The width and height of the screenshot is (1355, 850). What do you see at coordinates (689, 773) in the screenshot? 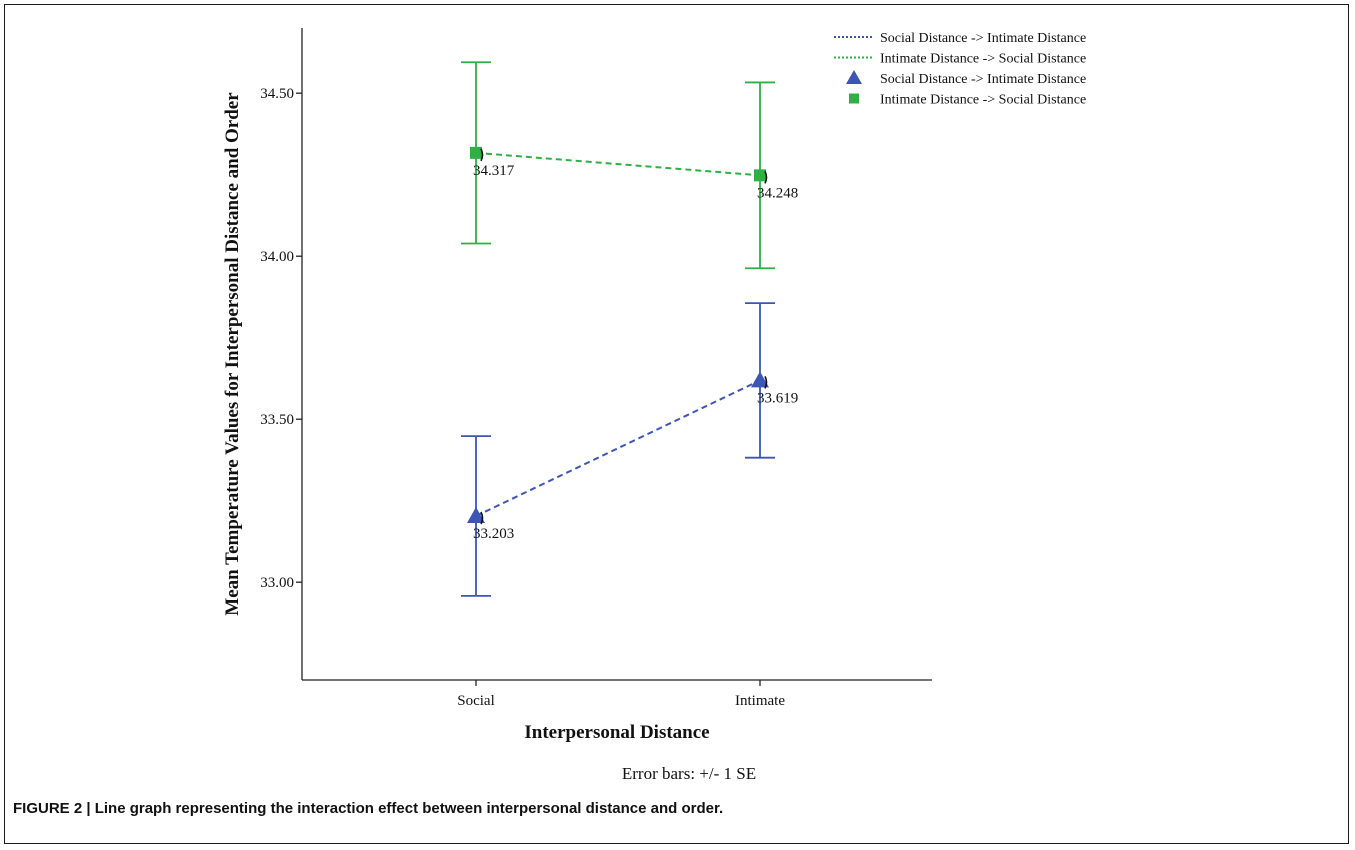
I see `error-bars-note: Error bars: +/- 1 SE` at bounding box center [689, 773].